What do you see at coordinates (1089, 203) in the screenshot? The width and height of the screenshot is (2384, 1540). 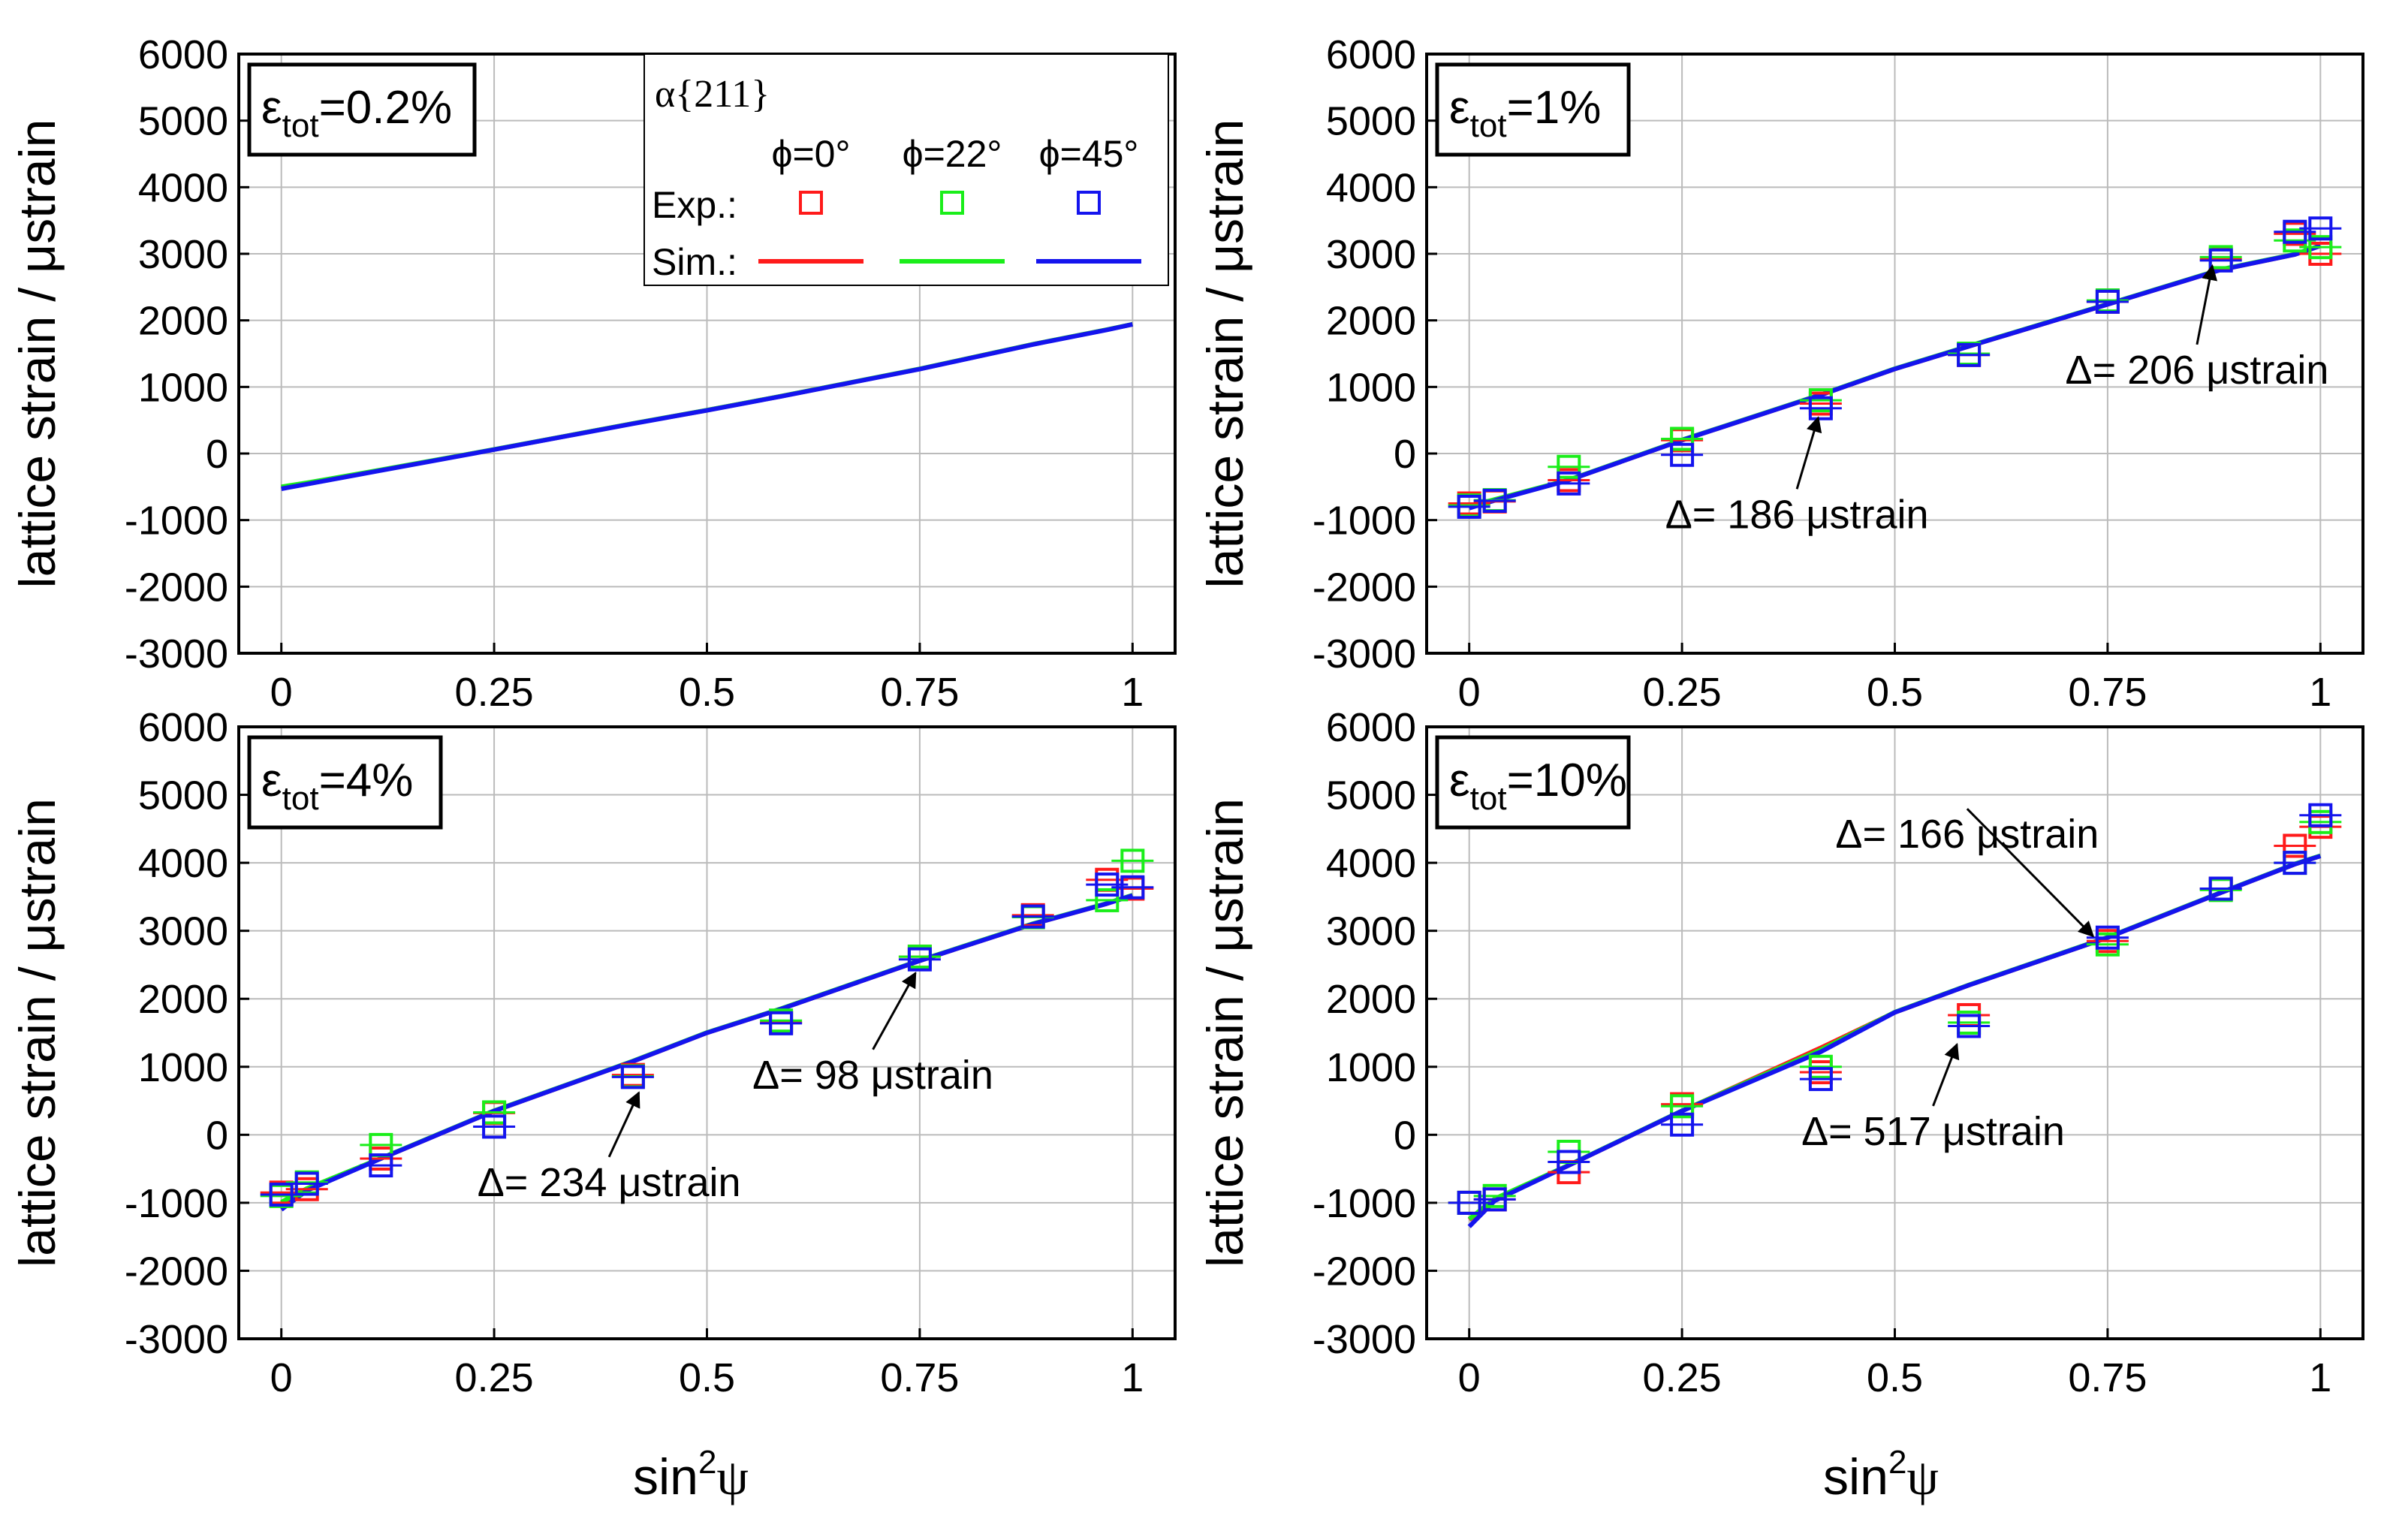 I see `legend-exp-marker-blue` at bounding box center [1089, 203].